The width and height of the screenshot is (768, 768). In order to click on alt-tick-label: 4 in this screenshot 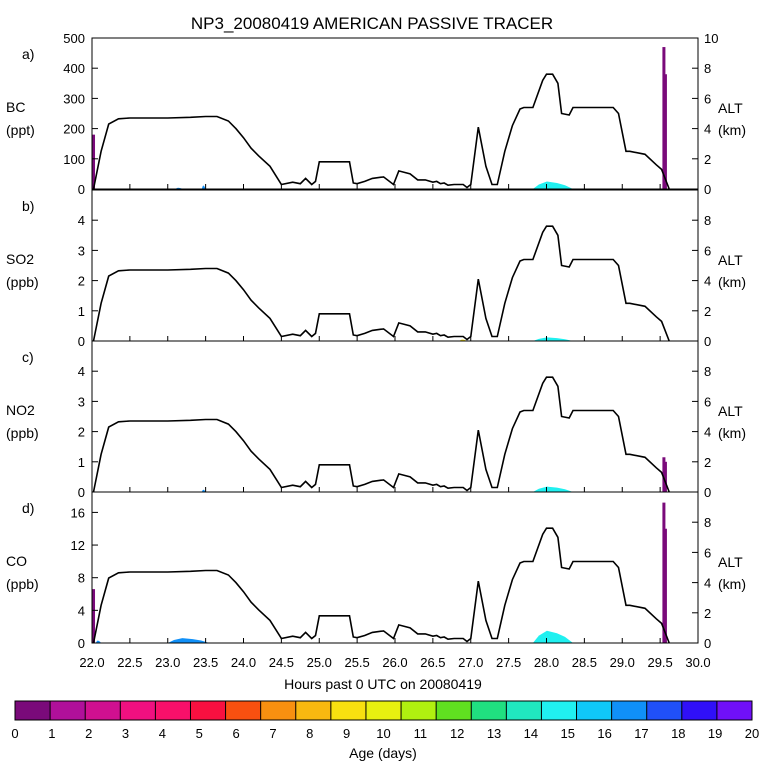, I will do `click(707, 583)`.